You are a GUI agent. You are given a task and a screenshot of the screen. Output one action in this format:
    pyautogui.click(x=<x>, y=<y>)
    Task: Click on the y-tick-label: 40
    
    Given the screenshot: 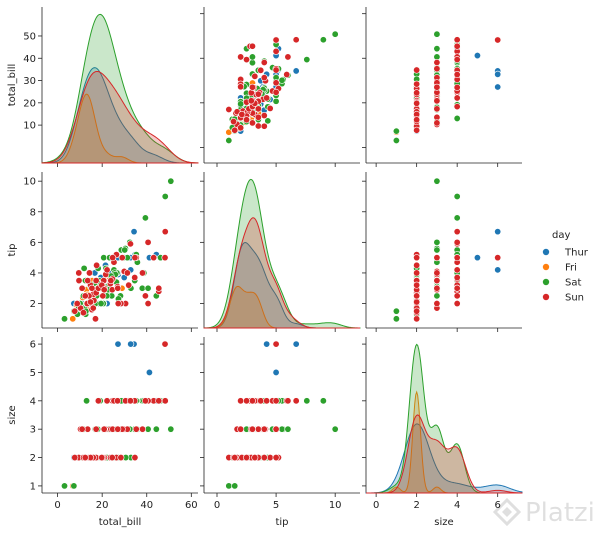 What is the action you would take?
    pyautogui.click(x=29, y=59)
    